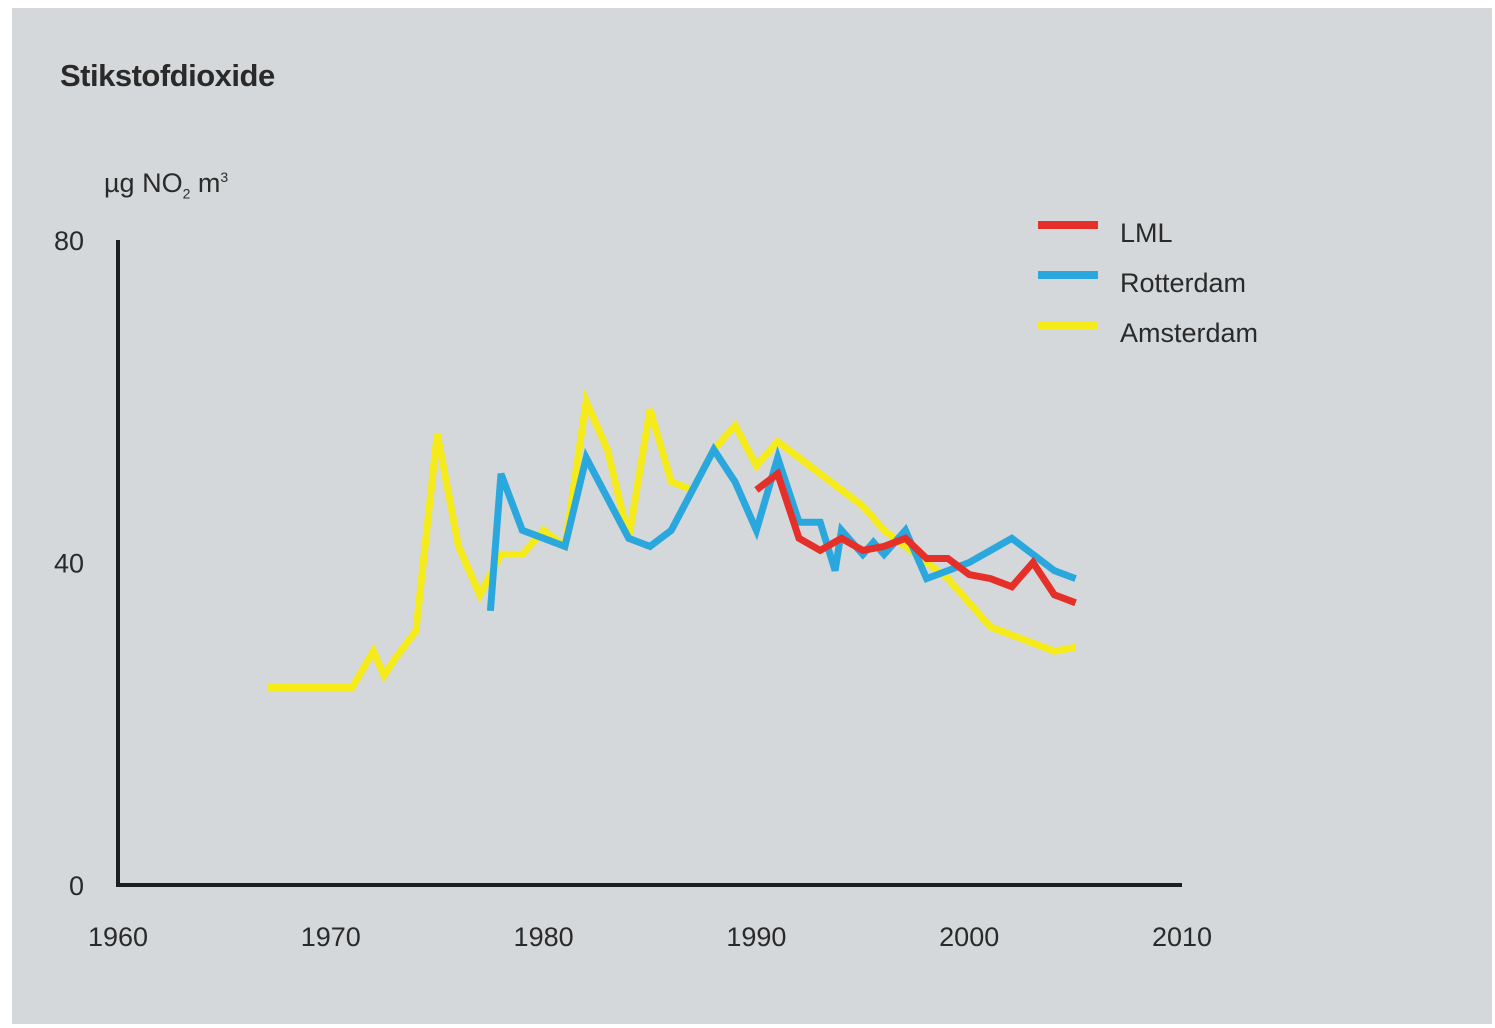  What do you see at coordinates (205, 183) in the screenshot?
I see `y-unit-mid: m` at bounding box center [205, 183].